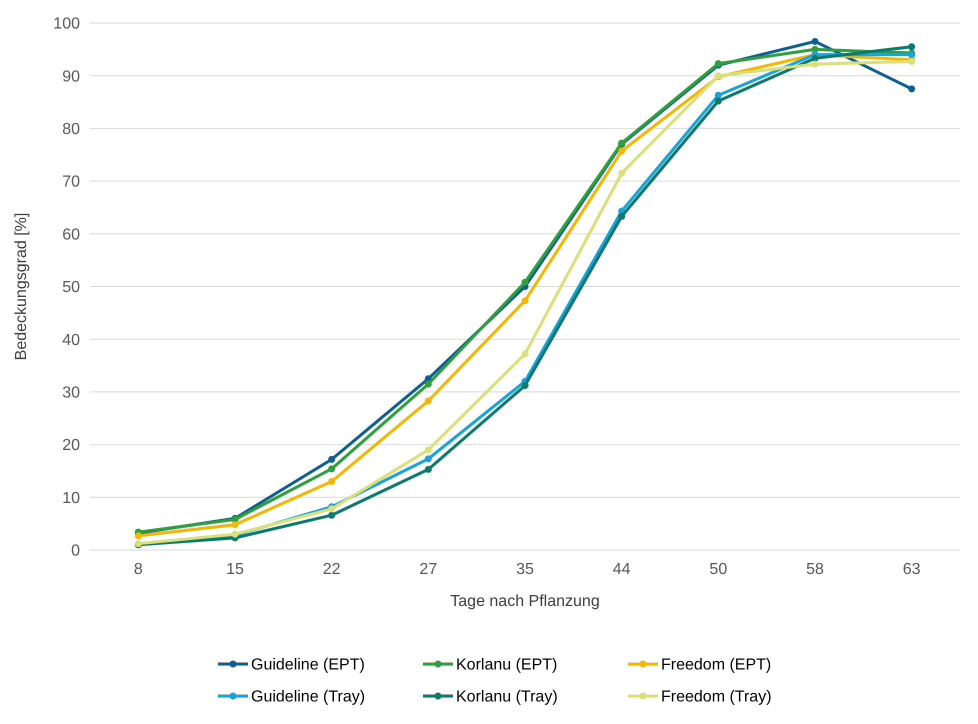 The height and width of the screenshot is (724, 978). What do you see at coordinates (66, 24) in the screenshot?
I see `y-tick-label: 100` at bounding box center [66, 24].